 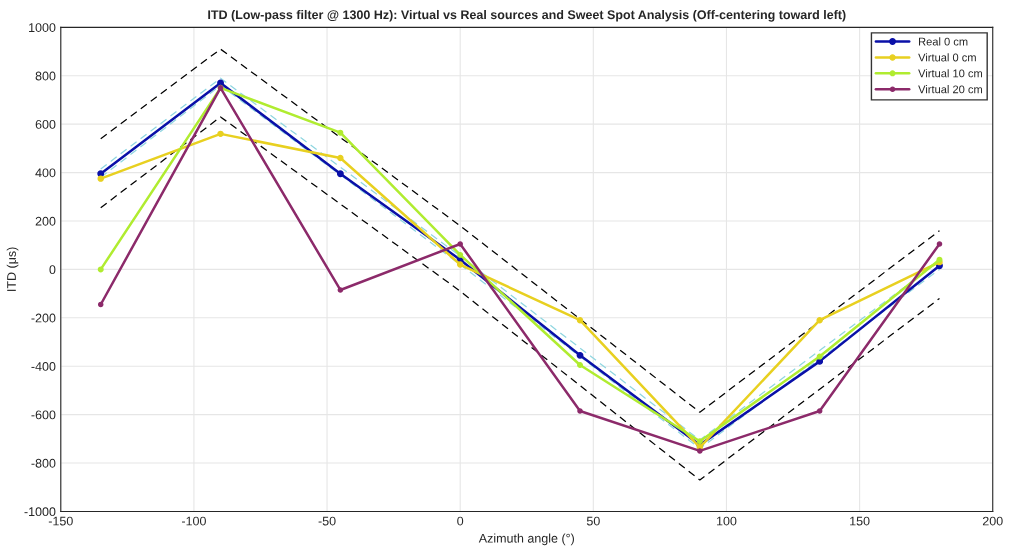 What do you see at coordinates (527, 15) in the screenshot?
I see `chart-title: ITD (Low-pass filter @ 1300 Hz): Virtual vs Real sources and Sweet Spot Analysis (Off-centering toward left)` at bounding box center [527, 15].